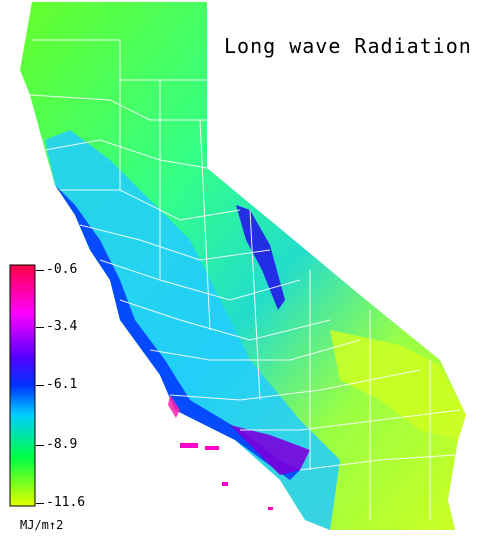 This screenshot has width=500, height=550. What do you see at coordinates (66, 502) in the screenshot?
I see `legend-tick-label: -11.6` at bounding box center [66, 502].